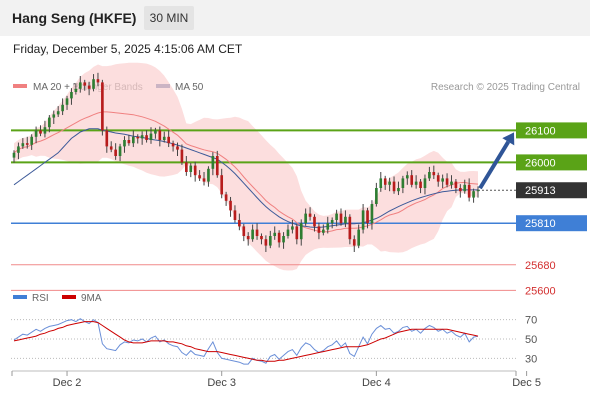  I want to click on x-tick-label: Dec 5, so click(526, 383).